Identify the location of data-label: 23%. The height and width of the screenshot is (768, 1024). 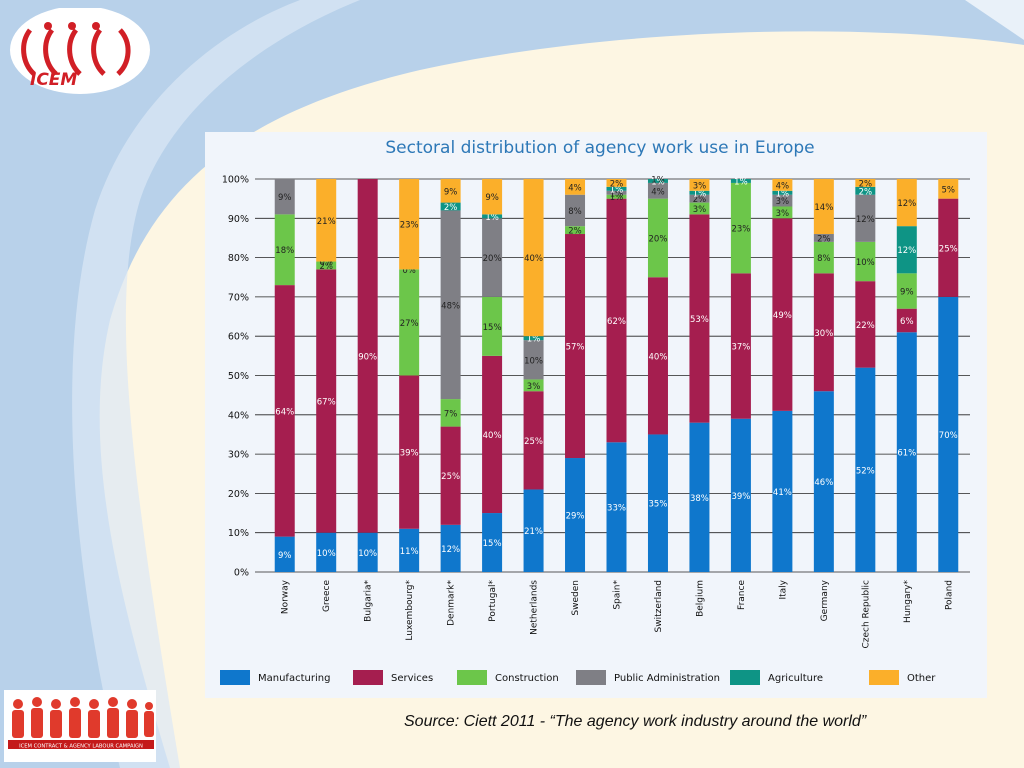
(409, 226).